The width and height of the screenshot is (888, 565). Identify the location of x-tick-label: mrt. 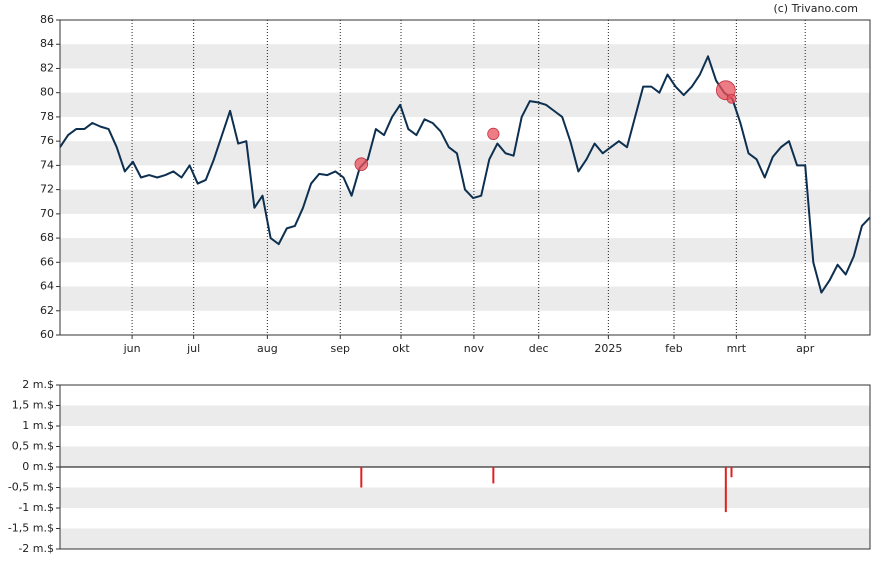
(737, 348).